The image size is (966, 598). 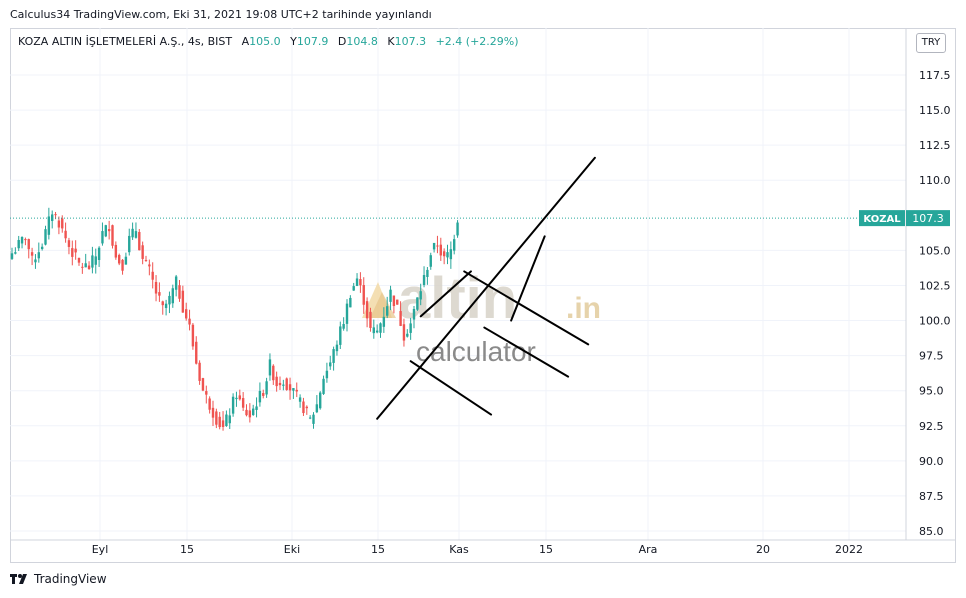 What do you see at coordinates (58, 579) in the screenshot?
I see `footer-brand: TradingView` at bounding box center [58, 579].